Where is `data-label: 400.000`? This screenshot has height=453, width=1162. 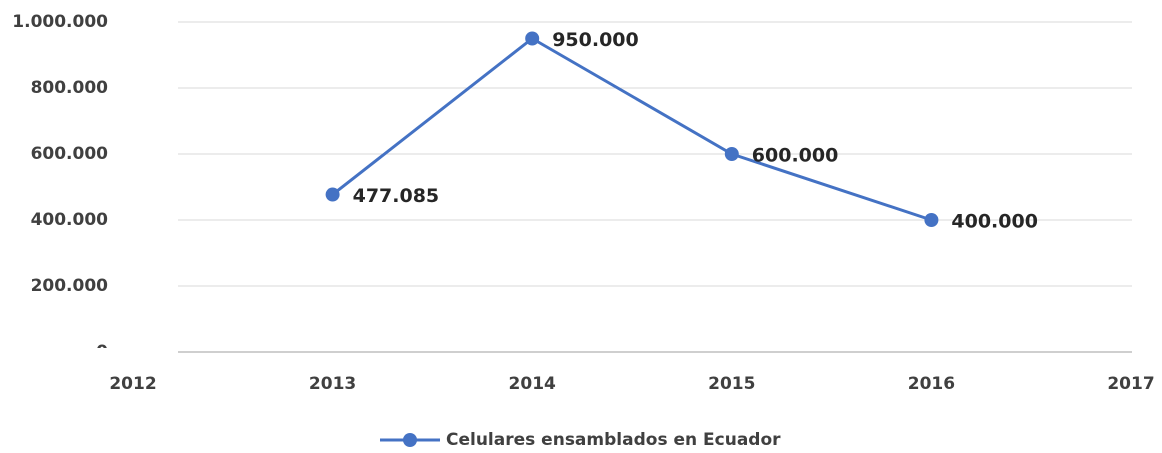 data-label: 400.000 is located at coordinates (994, 222).